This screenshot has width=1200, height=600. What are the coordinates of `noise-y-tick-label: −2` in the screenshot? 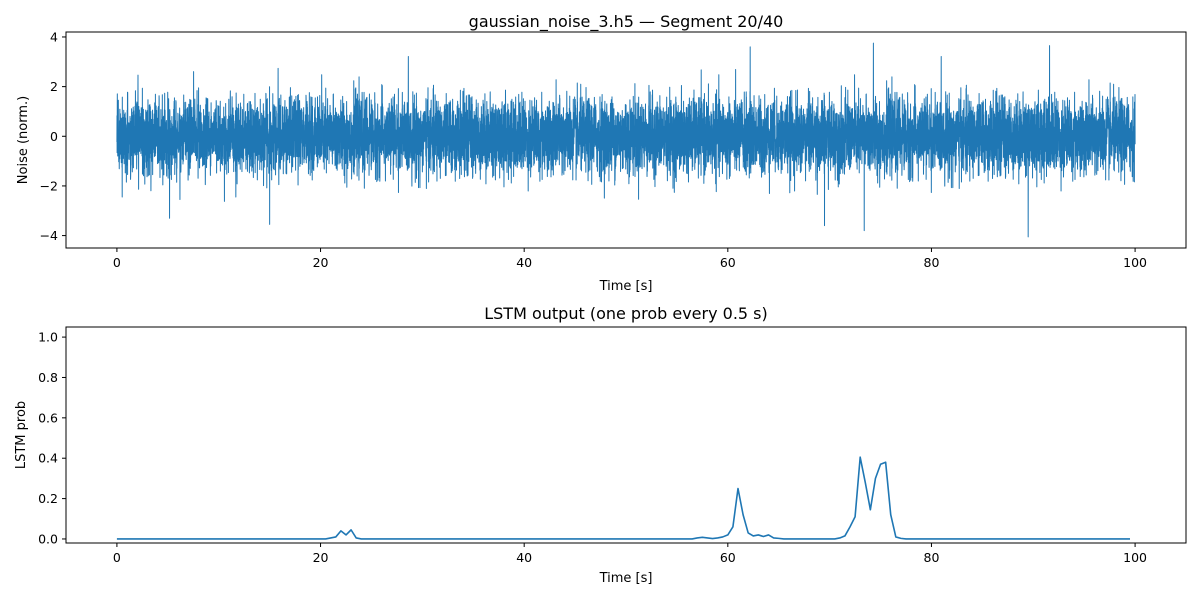 It's located at (49, 185).